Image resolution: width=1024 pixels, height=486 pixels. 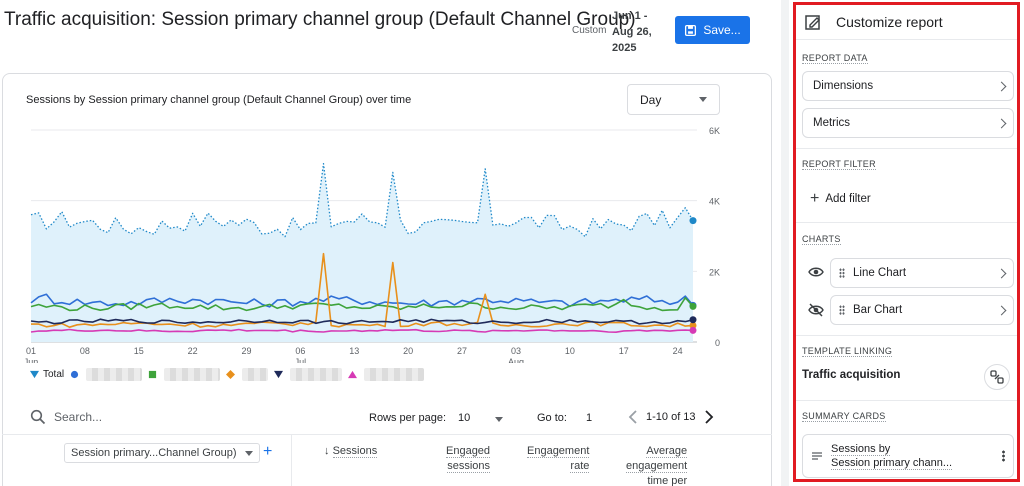 What do you see at coordinates (832, 123) in the screenshot?
I see `metrics-label: Metrics` at bounding box center [832, 123].